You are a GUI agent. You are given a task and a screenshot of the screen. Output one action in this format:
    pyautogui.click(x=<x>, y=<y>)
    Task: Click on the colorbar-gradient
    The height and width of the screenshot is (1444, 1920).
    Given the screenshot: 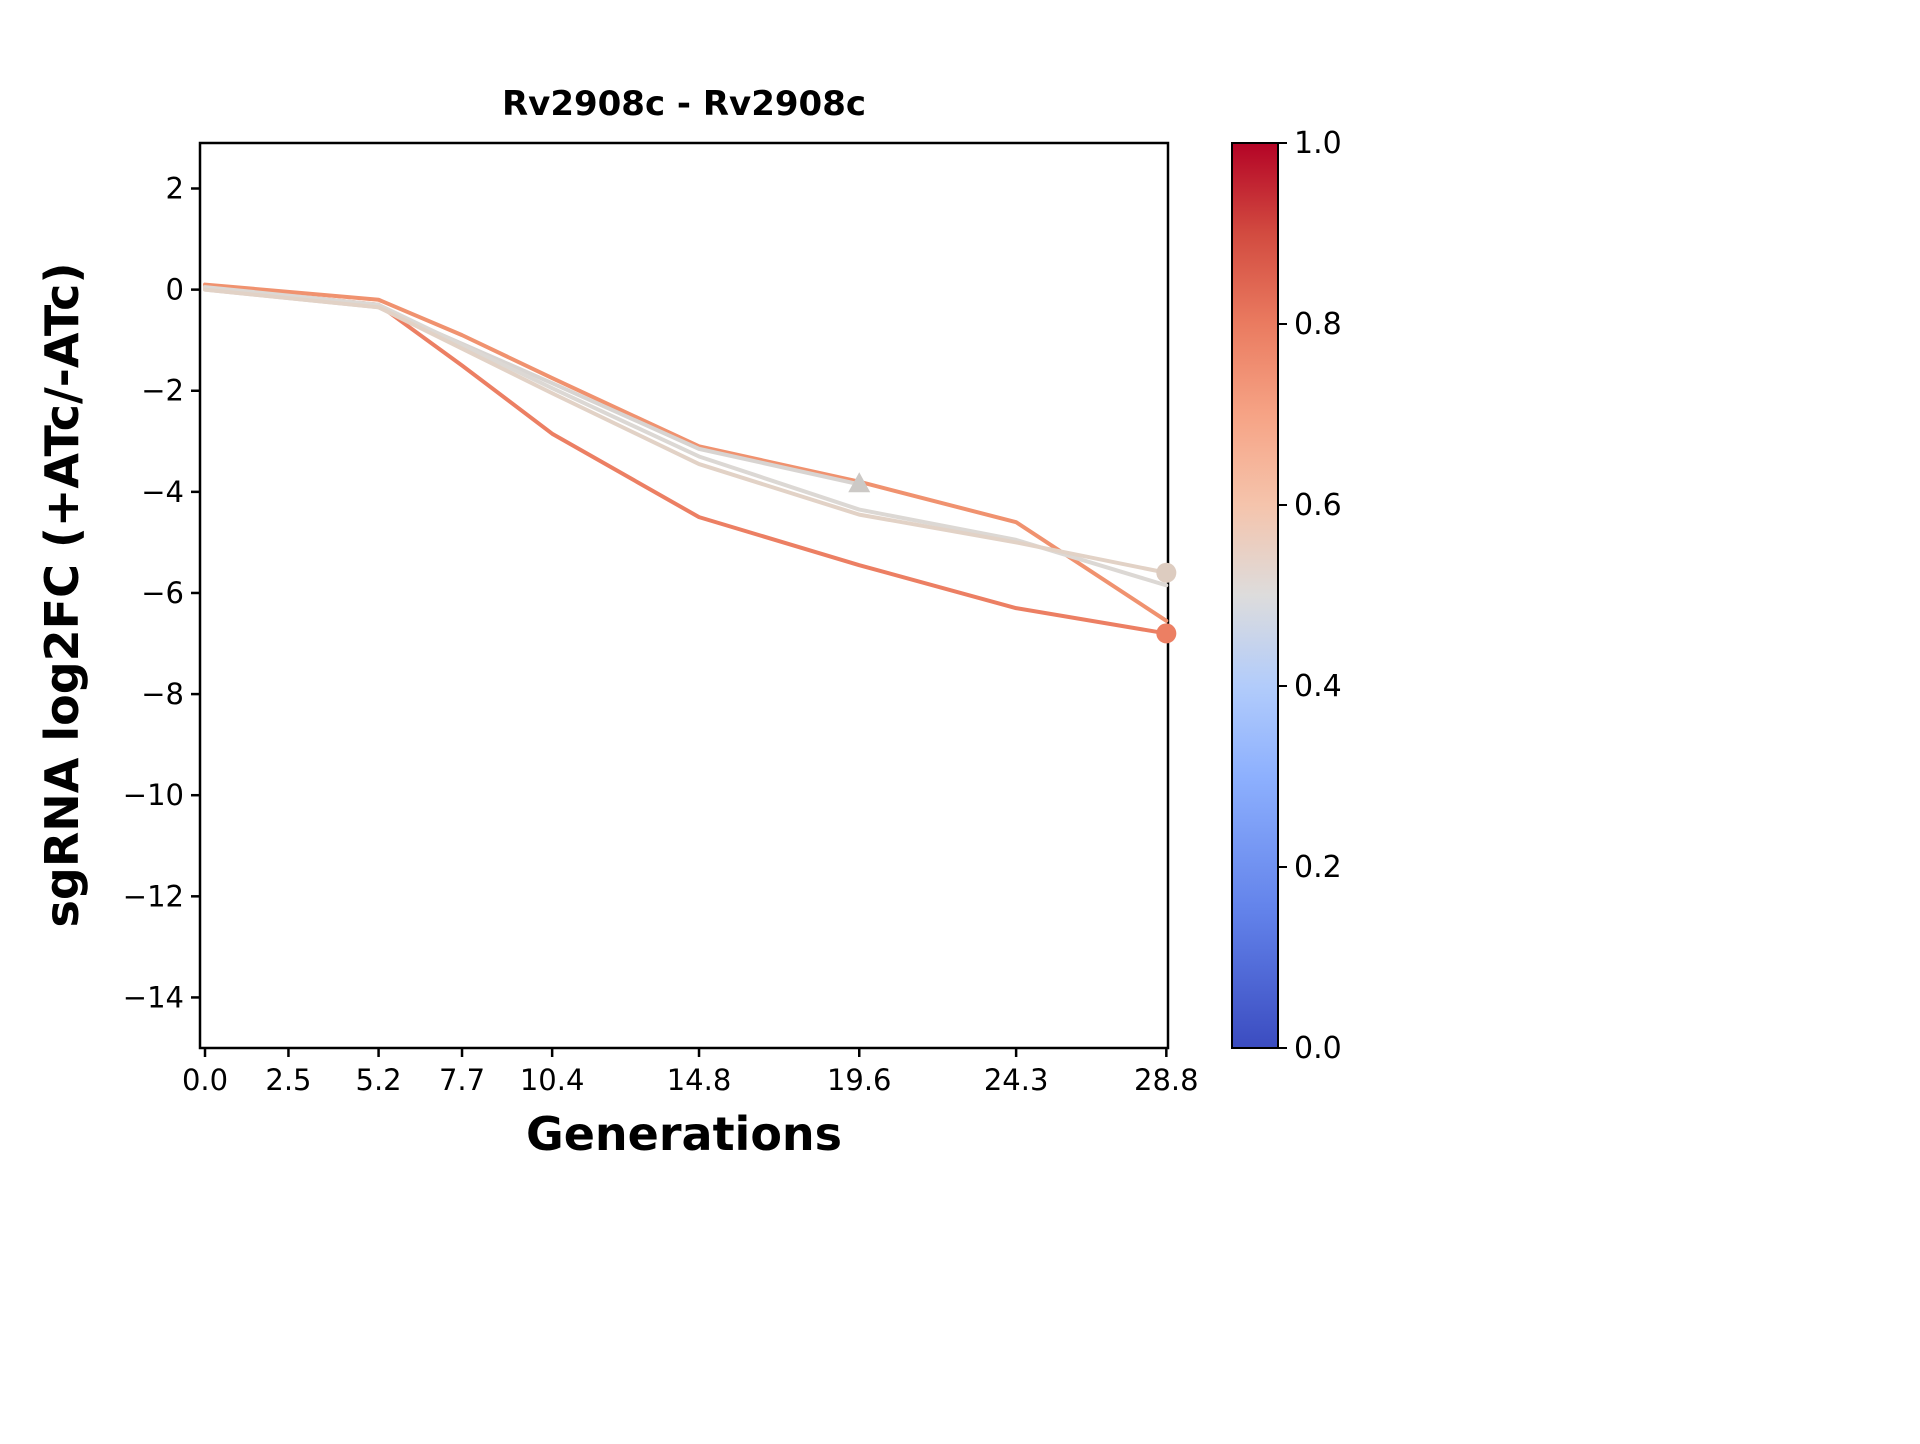 What is the action you would take?
    pyautogui.click(x=1255, y=595)
    